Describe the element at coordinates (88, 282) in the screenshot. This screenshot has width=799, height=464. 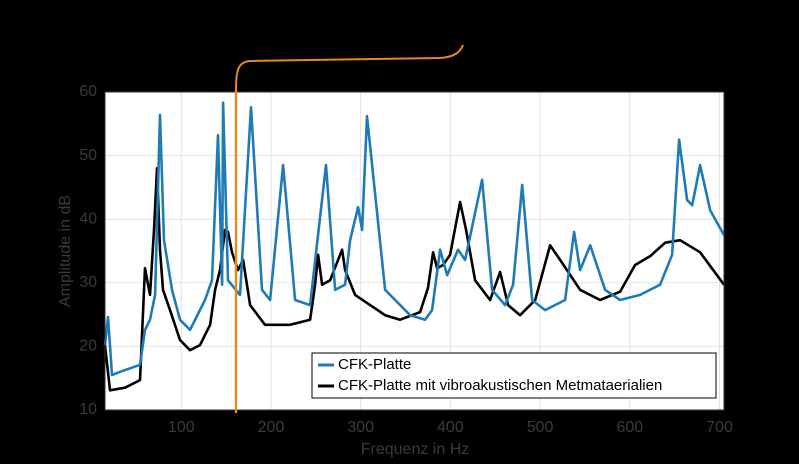
I see `y-tick-label: 30` at that location.